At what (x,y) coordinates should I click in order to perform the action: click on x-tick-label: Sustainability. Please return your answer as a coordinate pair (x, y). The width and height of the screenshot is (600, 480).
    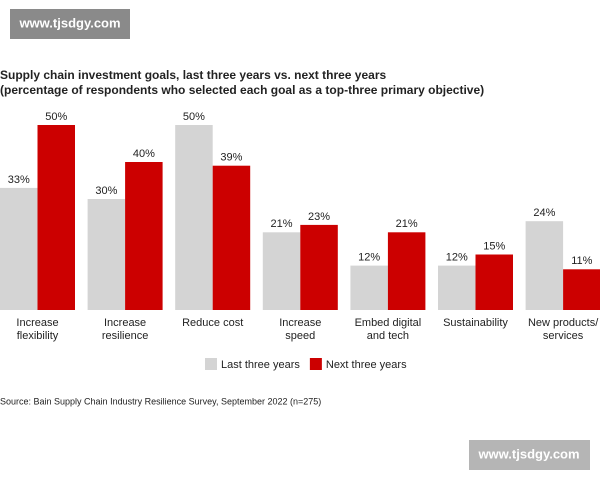
    Looking at the image, I should click on (475, 323).